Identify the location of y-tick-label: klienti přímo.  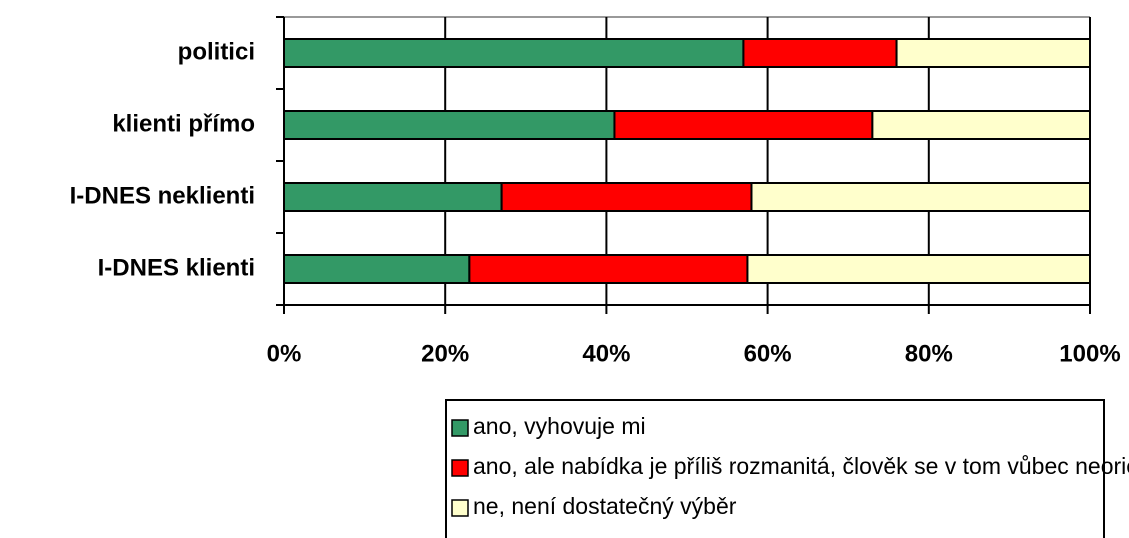
(183, 123).